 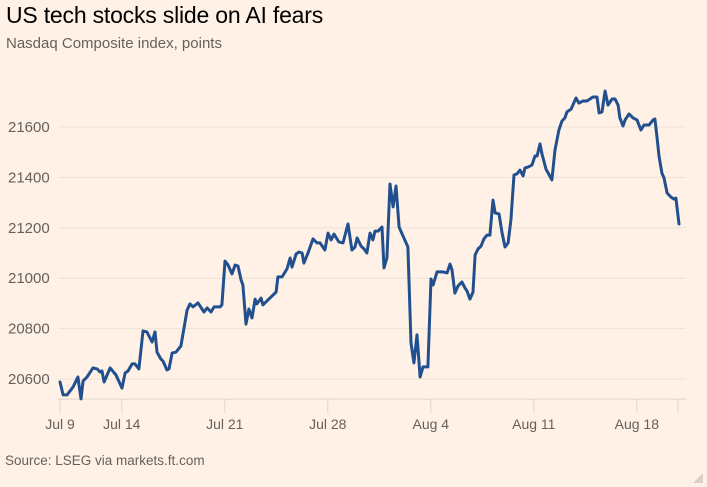 I want to click on y-tick-label: 21600, so click(x=29, y=127).